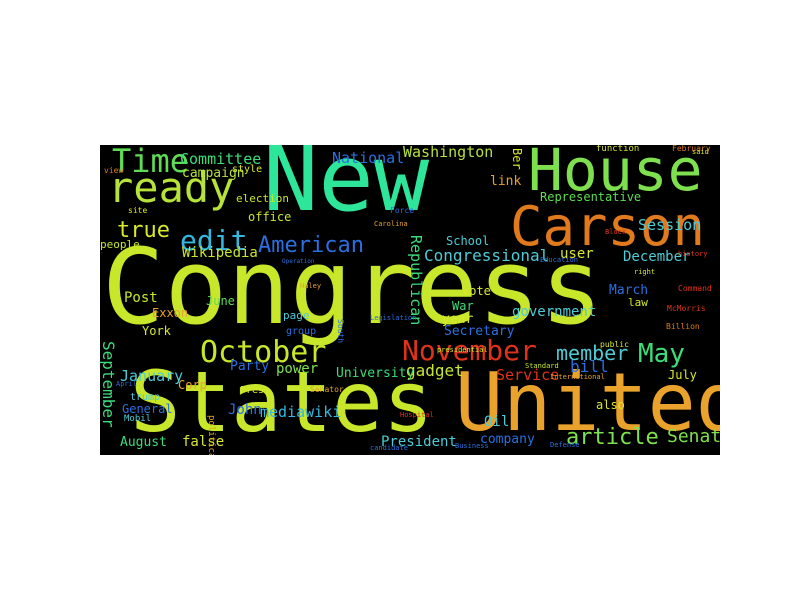 This screenshot has width=800, height=600. What do you see at coordinates (448, 153) in the screenshot?
I see `word-washington: Washington` at bounding box center [448, 153].